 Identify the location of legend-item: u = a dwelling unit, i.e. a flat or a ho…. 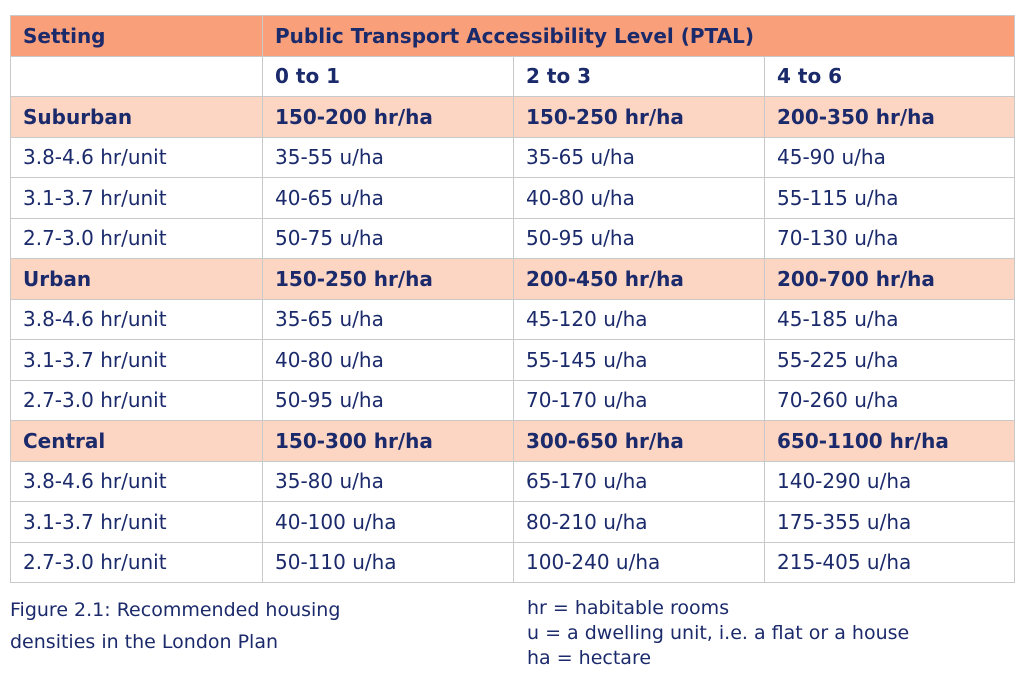
(718, 633).